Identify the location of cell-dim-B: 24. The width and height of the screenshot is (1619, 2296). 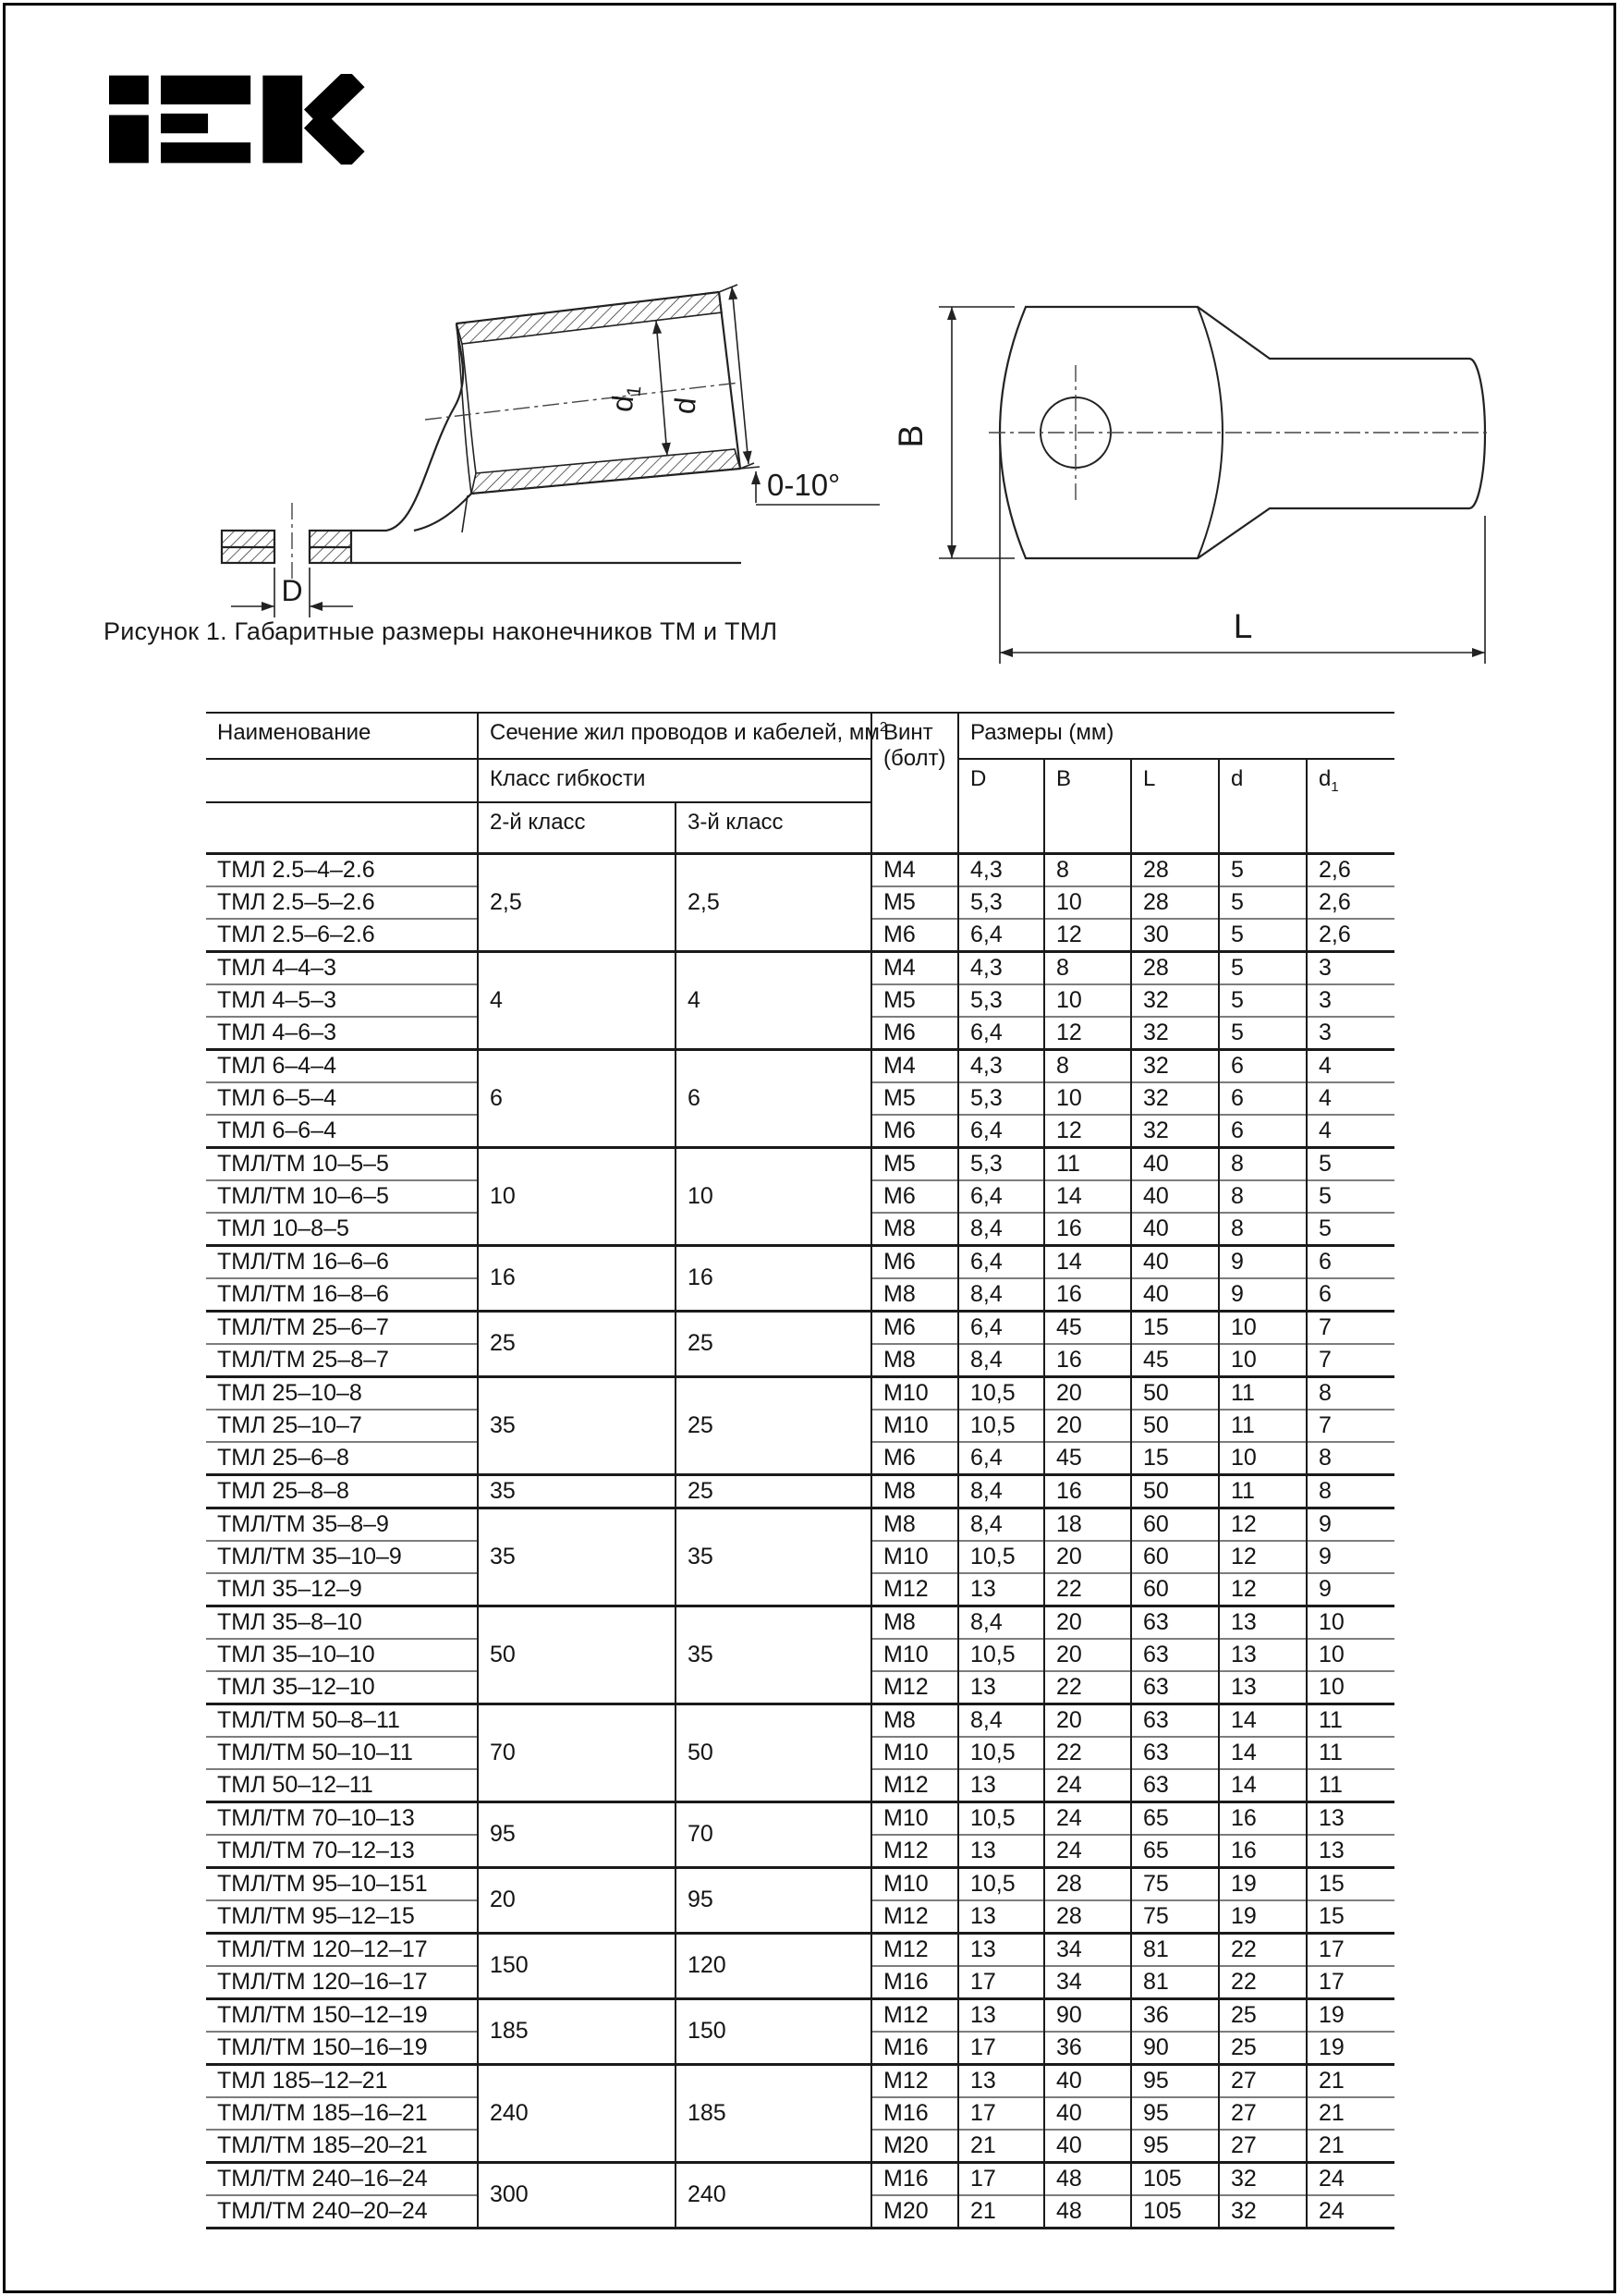
(1087, 1818).